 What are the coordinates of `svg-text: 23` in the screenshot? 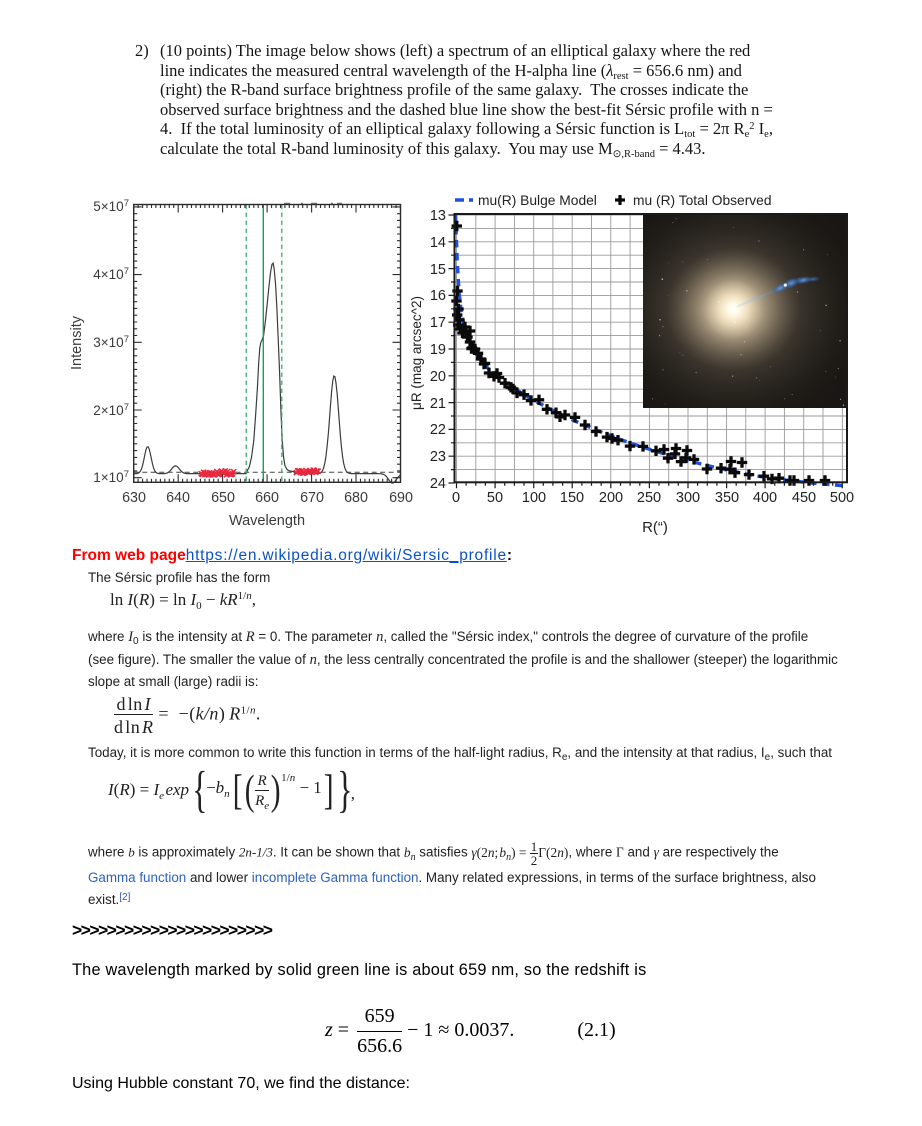 It's located at (438, 457).